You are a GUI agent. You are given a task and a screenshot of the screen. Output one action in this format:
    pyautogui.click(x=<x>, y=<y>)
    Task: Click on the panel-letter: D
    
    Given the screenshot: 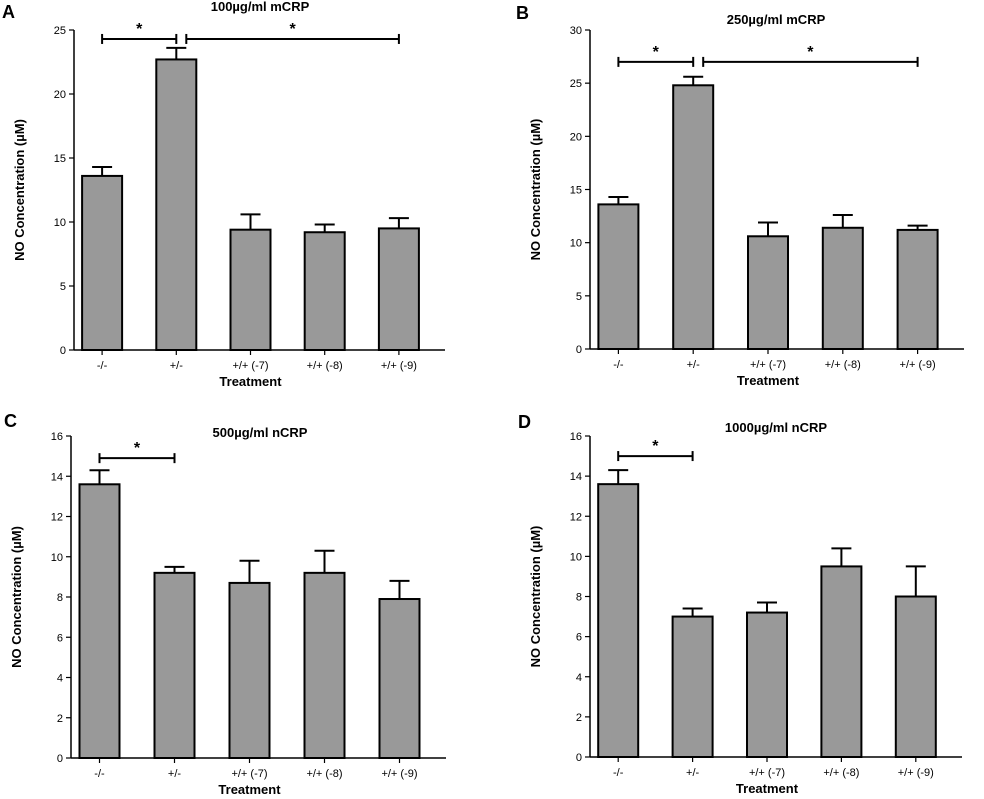 What is the action you would take?
    pyautogui.click(x=524, y=422)
    